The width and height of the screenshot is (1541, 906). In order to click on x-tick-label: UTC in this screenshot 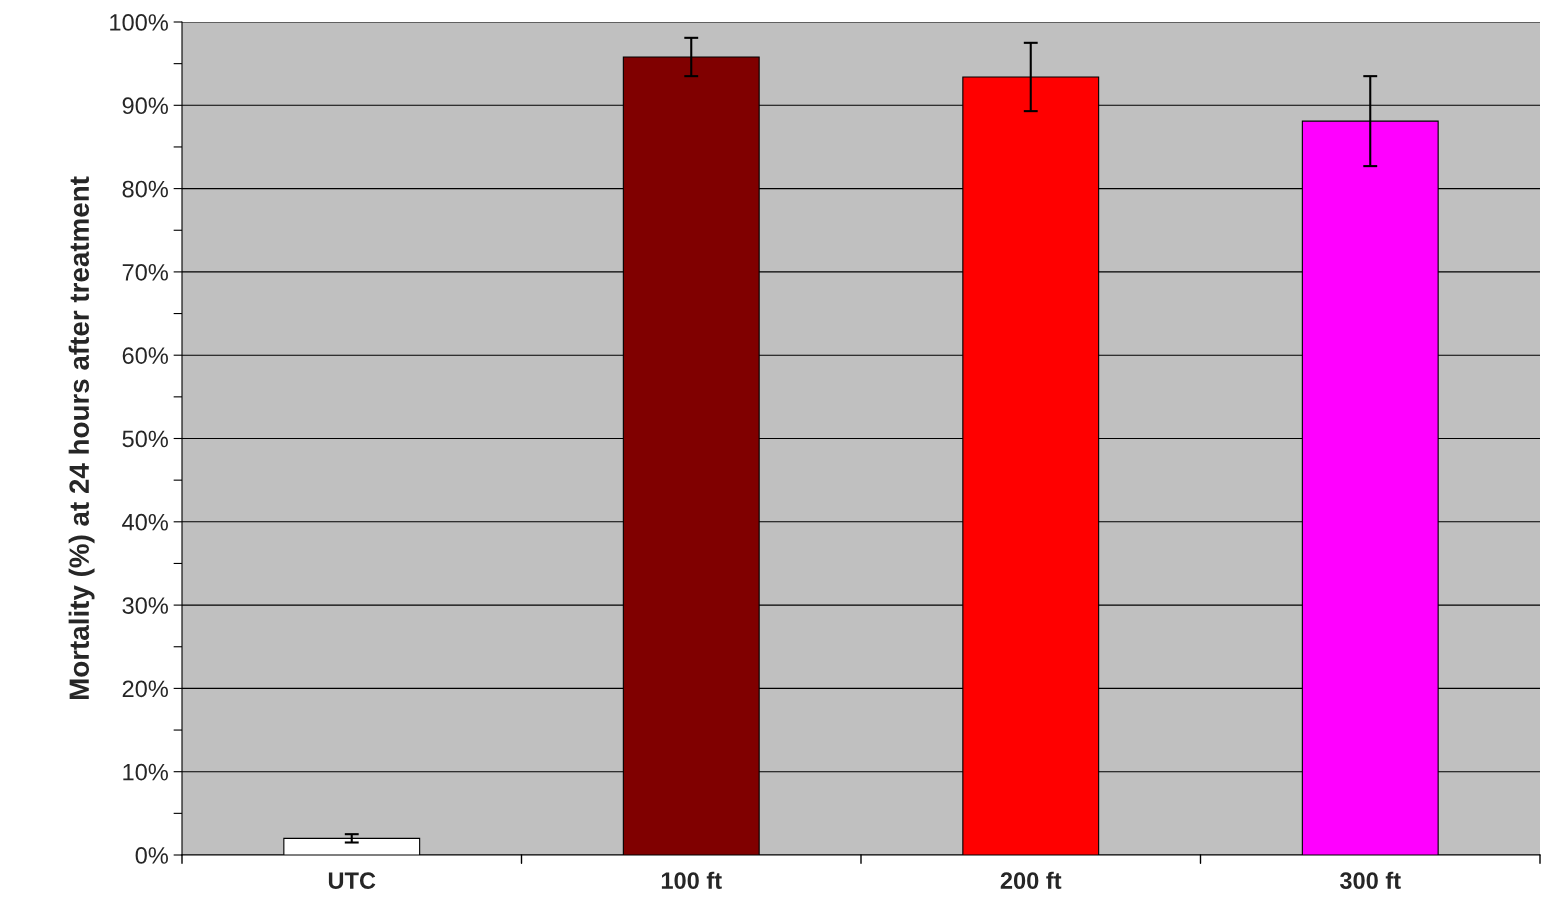, I will do `click(352, 881)`.